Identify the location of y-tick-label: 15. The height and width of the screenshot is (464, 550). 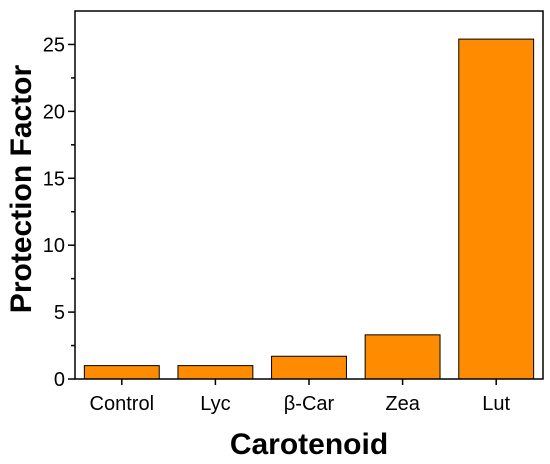
(54, 179).